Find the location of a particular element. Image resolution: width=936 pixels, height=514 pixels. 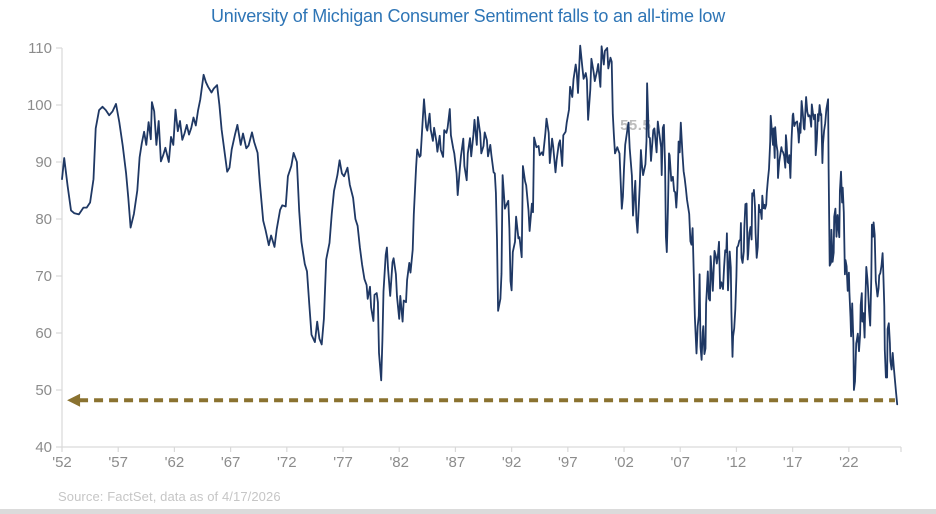

x-tick-label: '52 is located at coordinates (62, 462).